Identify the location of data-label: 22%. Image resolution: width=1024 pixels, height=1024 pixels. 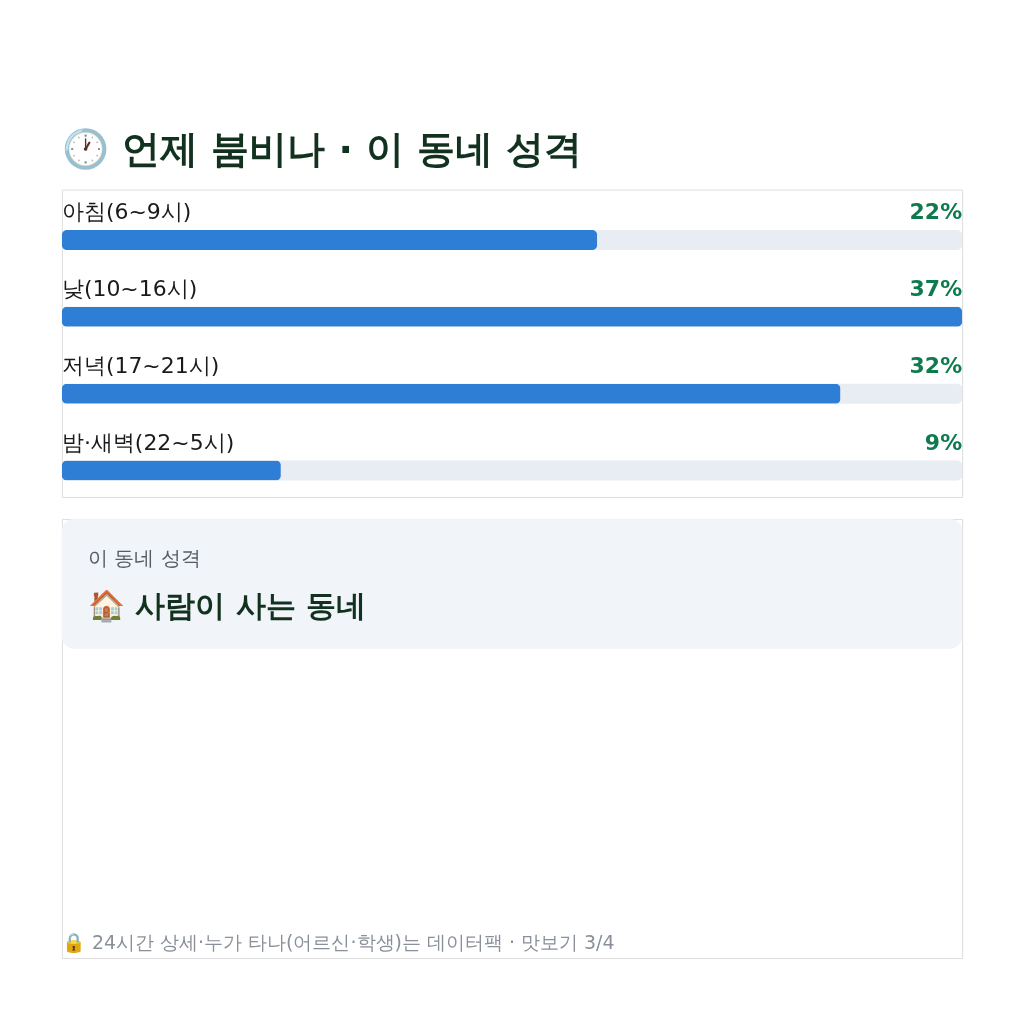
(936, 212).